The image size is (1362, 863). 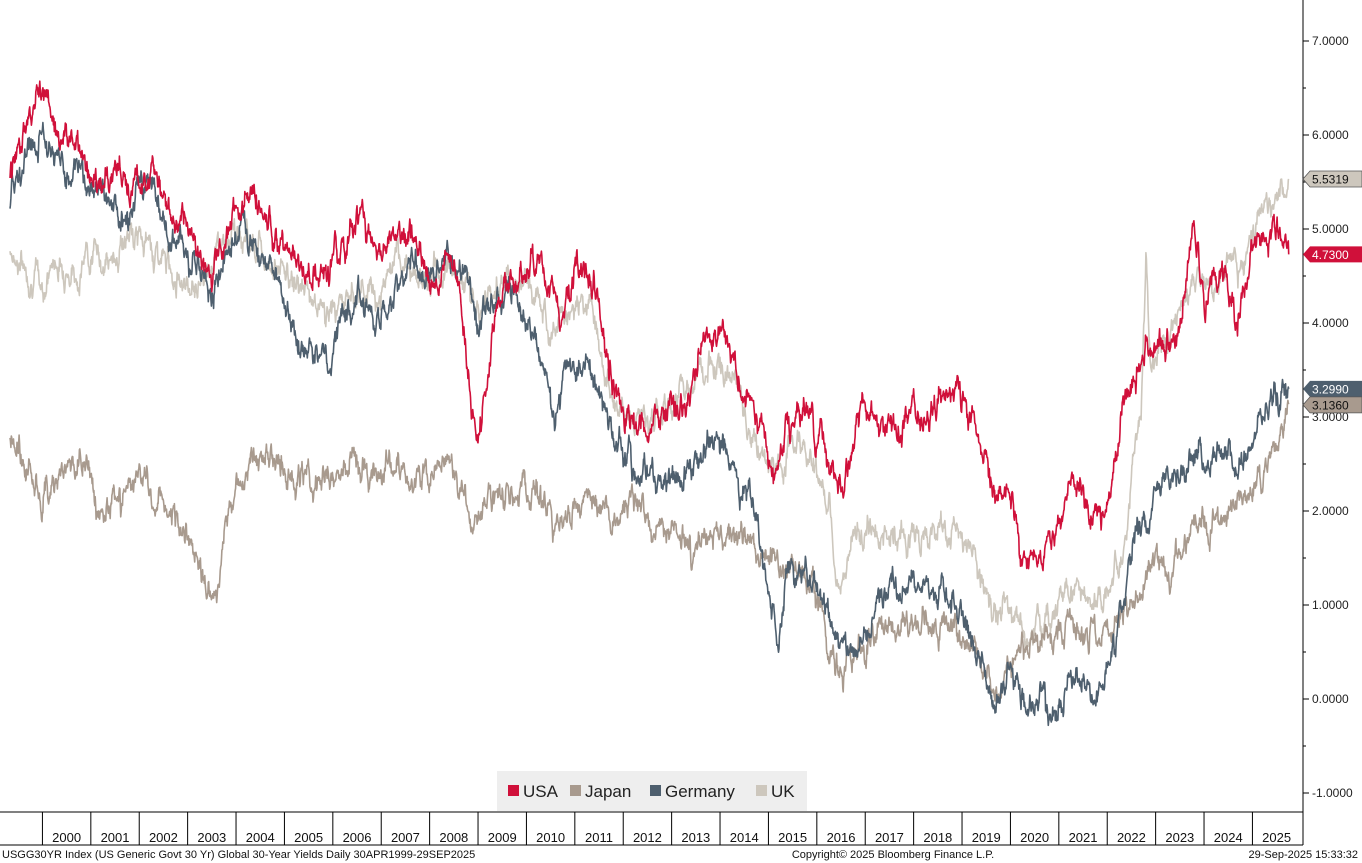 I want to click on last-value-badge-usa, so click(x=1332, y=254).